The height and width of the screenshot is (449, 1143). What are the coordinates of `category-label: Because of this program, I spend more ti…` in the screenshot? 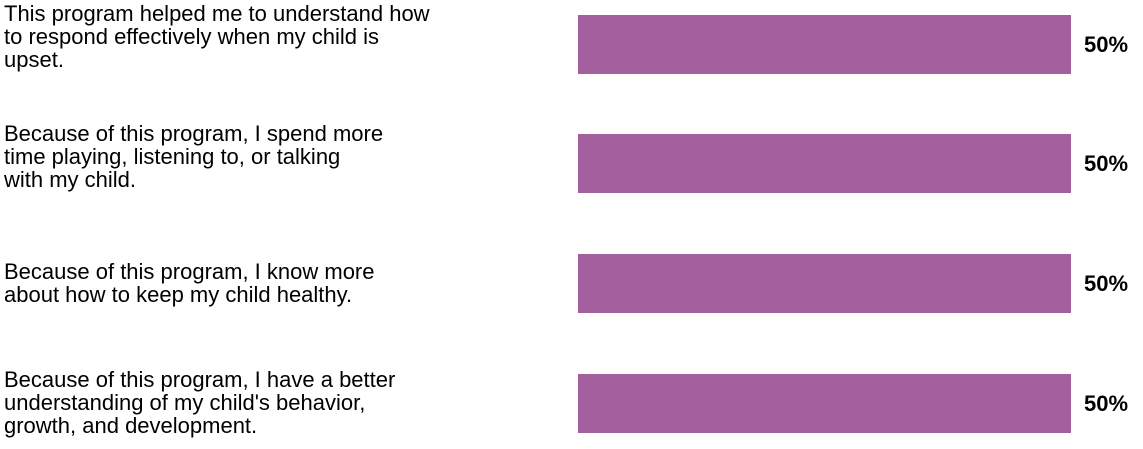 It's located at (194, 156).